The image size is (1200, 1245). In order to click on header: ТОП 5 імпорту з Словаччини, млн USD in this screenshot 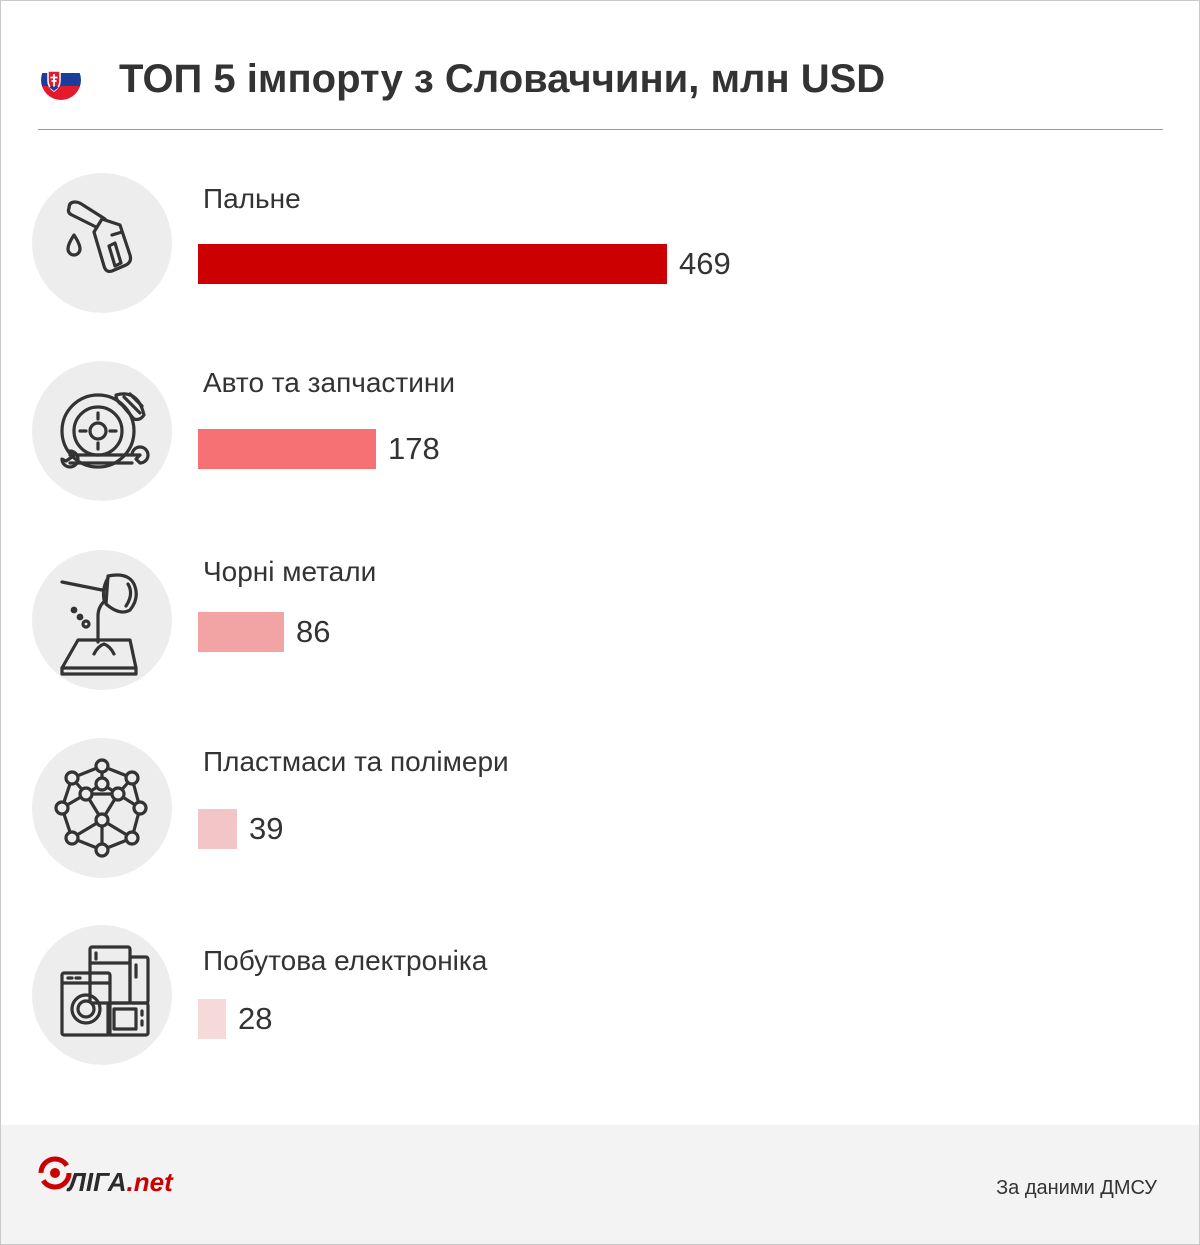, I will do `click(600, 65)`.